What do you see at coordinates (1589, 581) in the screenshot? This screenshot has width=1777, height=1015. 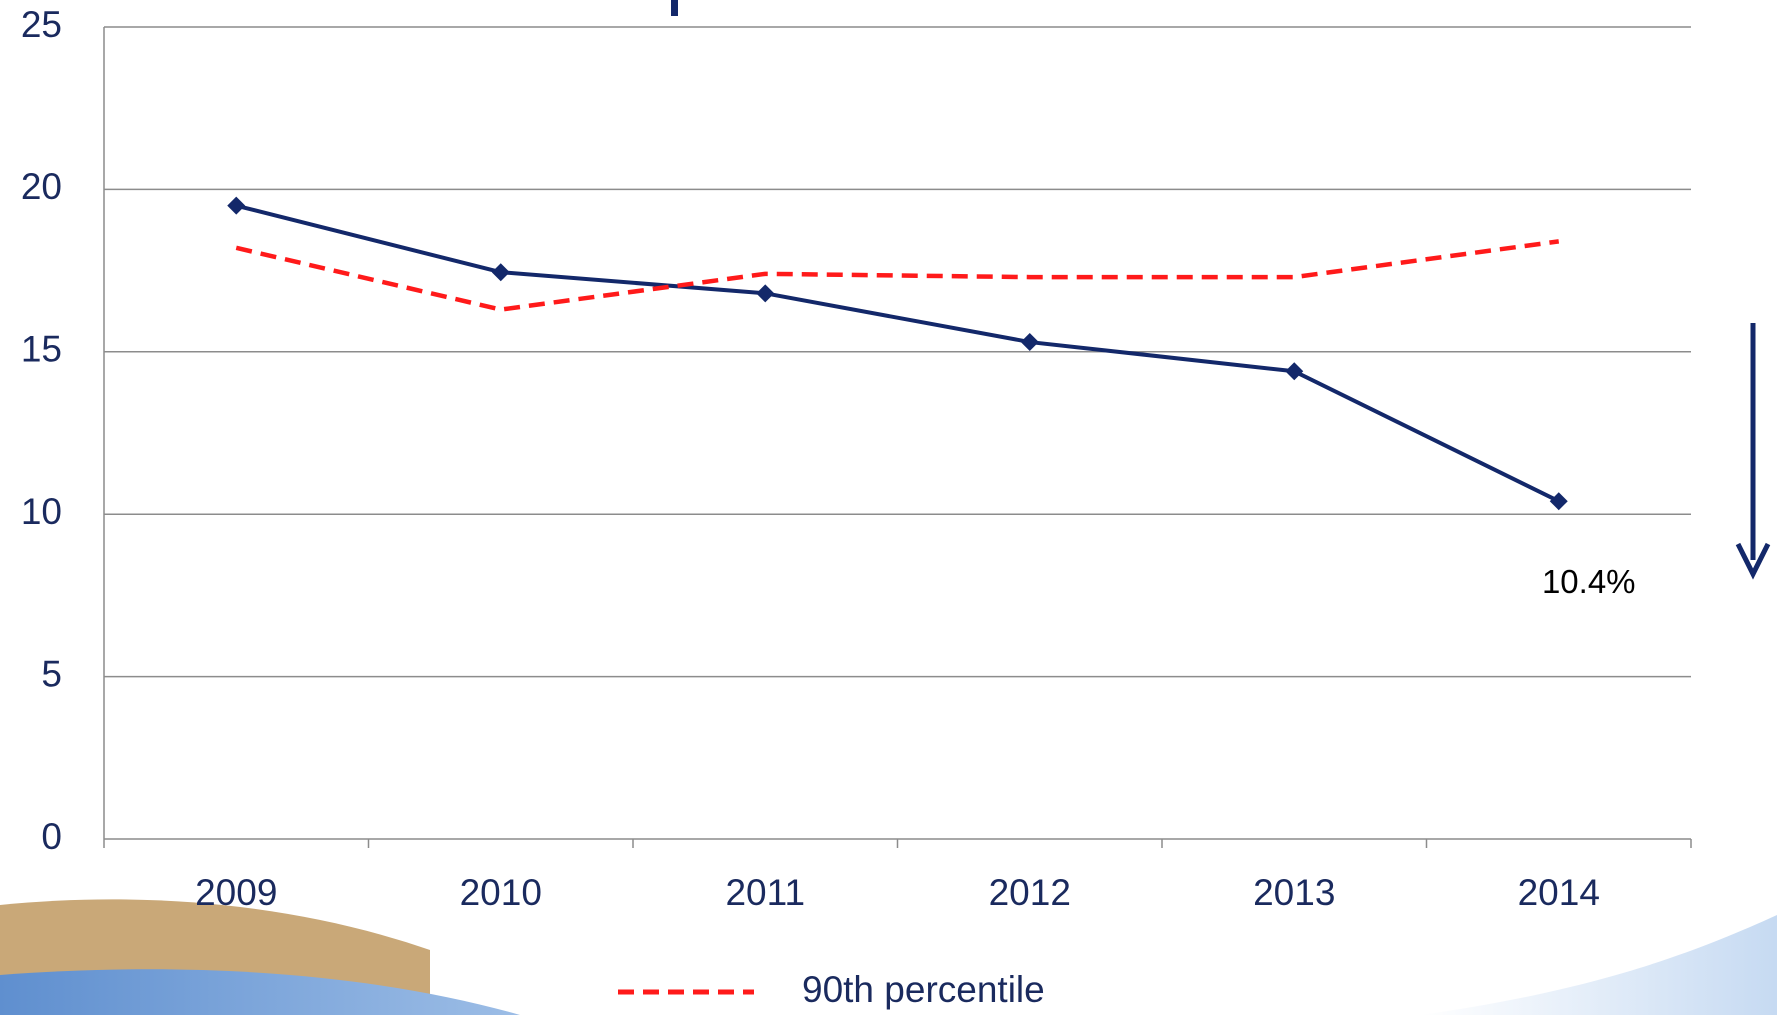 I see `data-label: 10.4%` at bounding box center [1589, 581].